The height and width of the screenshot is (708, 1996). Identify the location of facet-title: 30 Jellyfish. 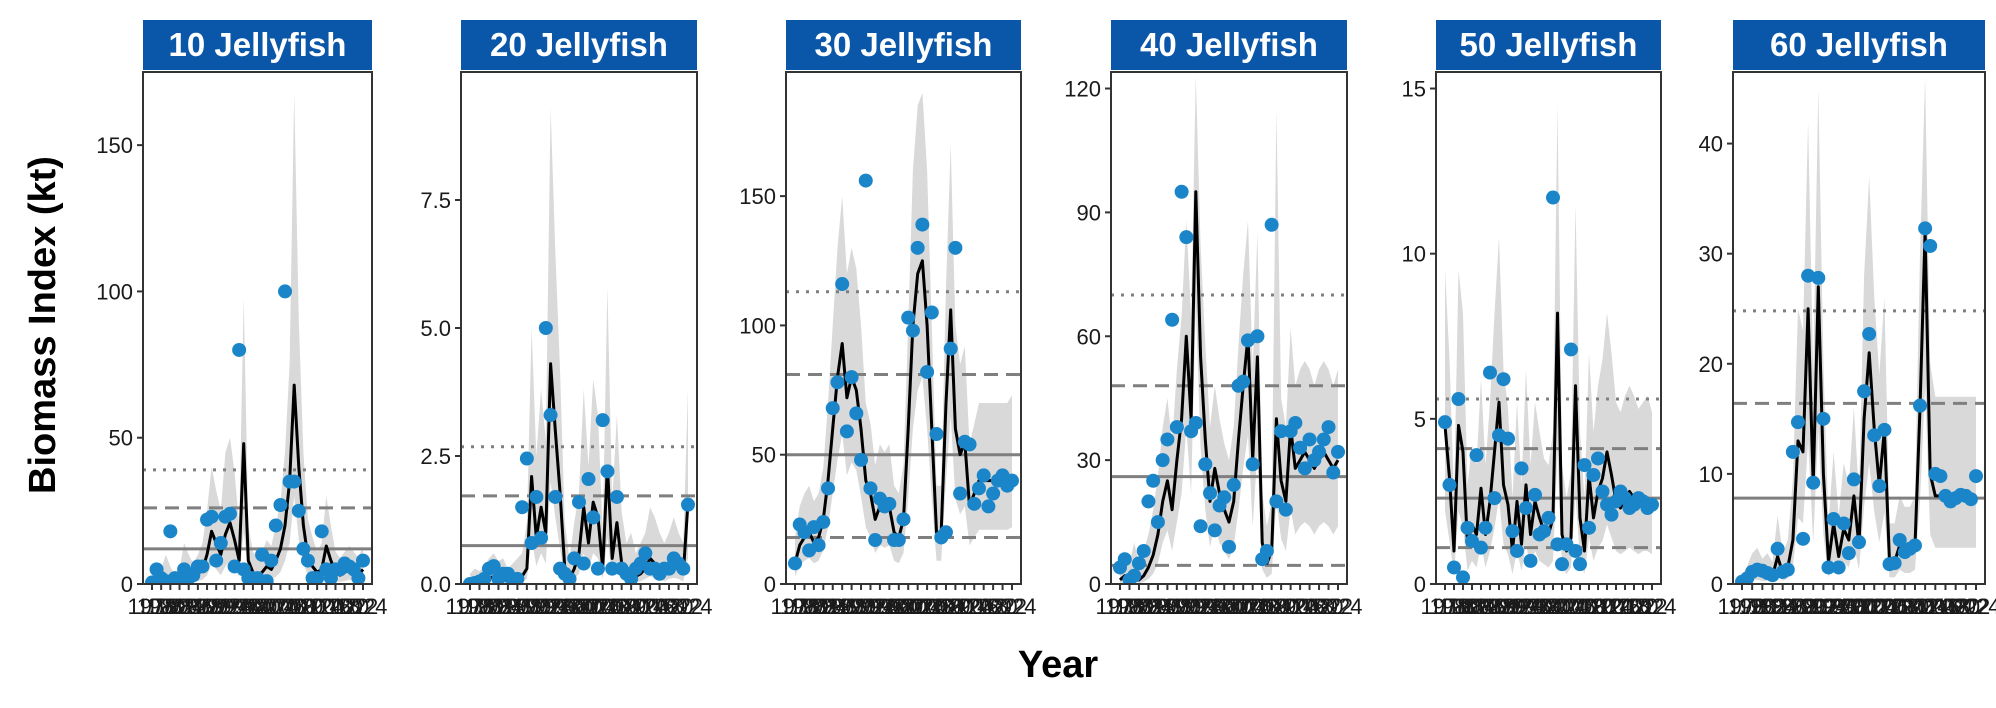
(904, 44).